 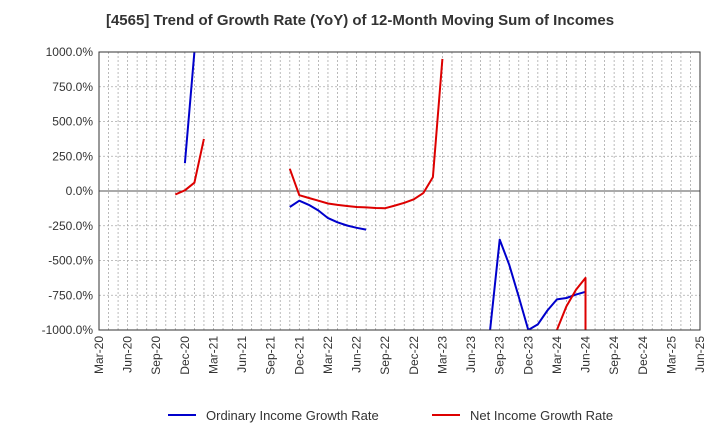 What do you see at coordinates (671, 355) in the screenshot?
I see `x-tick-label: Mar-25` at bounding box center [671, 355].